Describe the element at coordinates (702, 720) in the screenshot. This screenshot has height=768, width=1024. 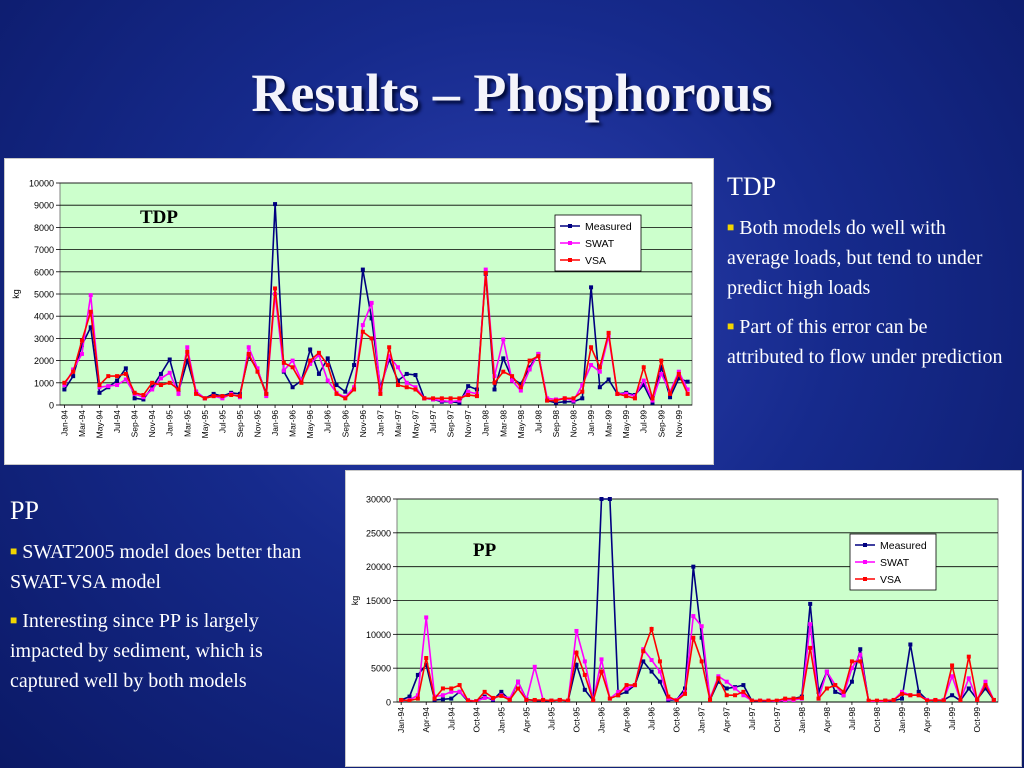
I see `x-tick-label: Jan-97` at that location.